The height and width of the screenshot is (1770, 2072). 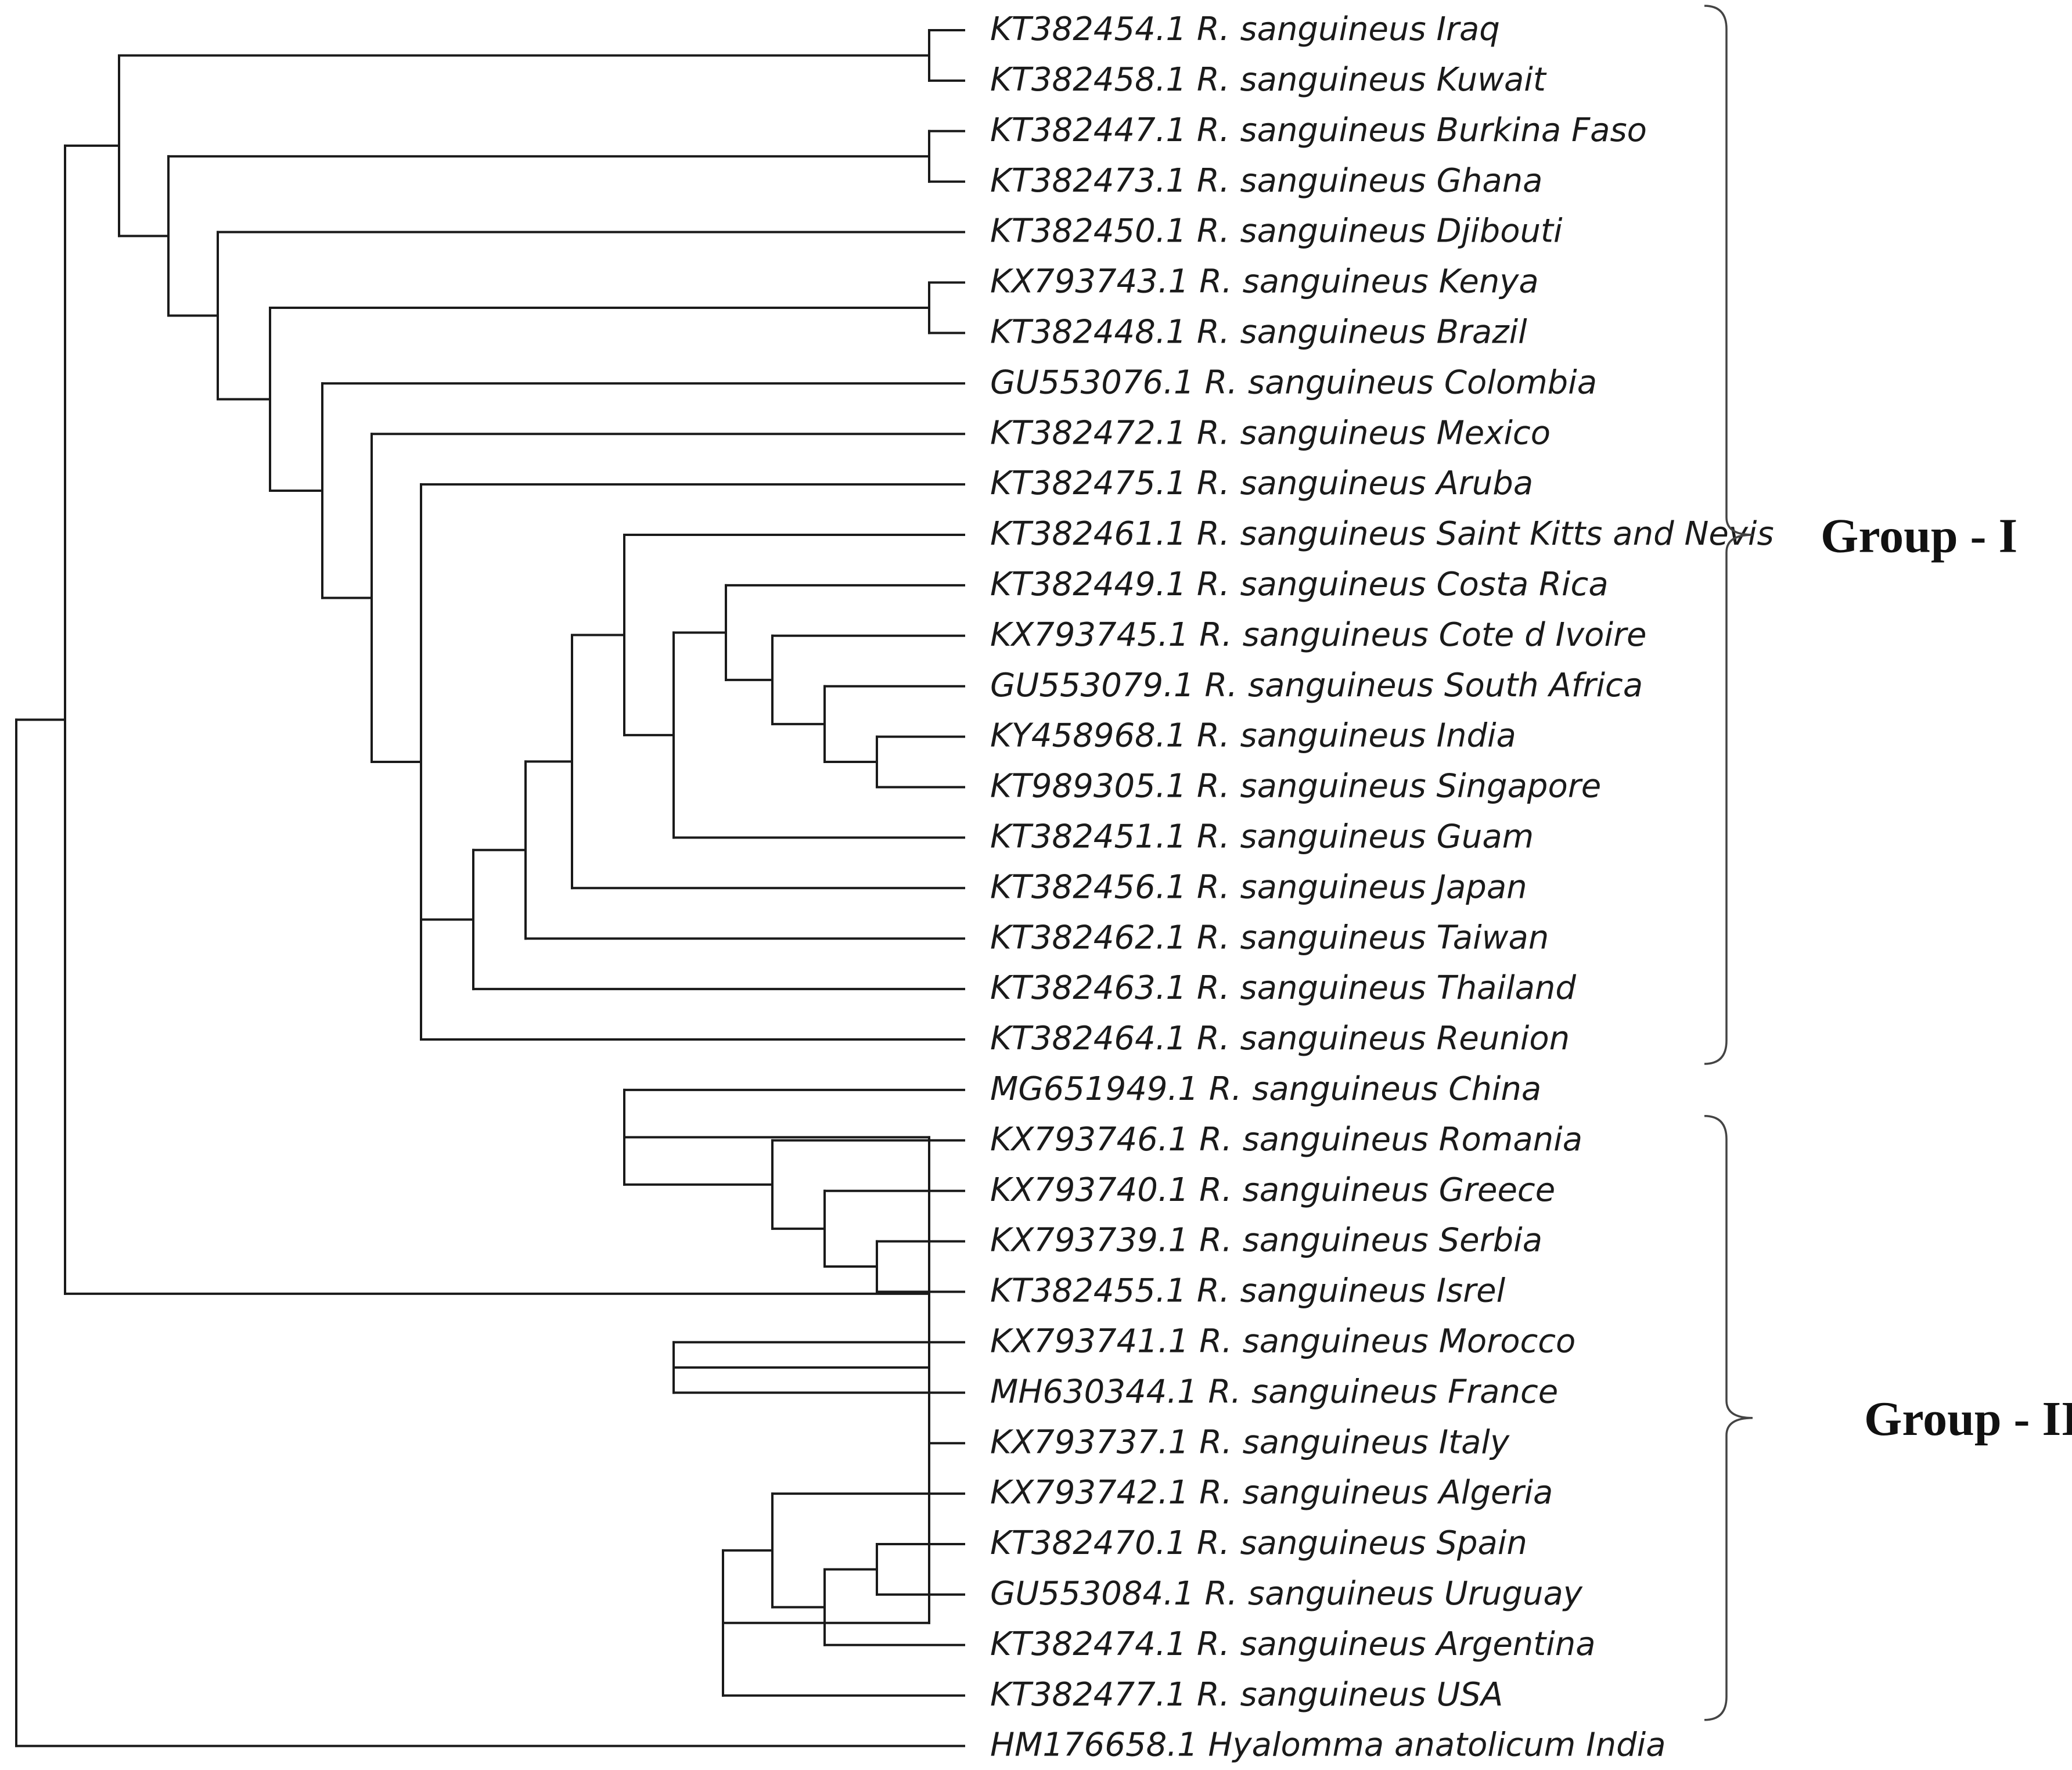 I want to click on taxon-label: KT382475.1 R. sanguineus Aruba, so click(x=1261, y=483).